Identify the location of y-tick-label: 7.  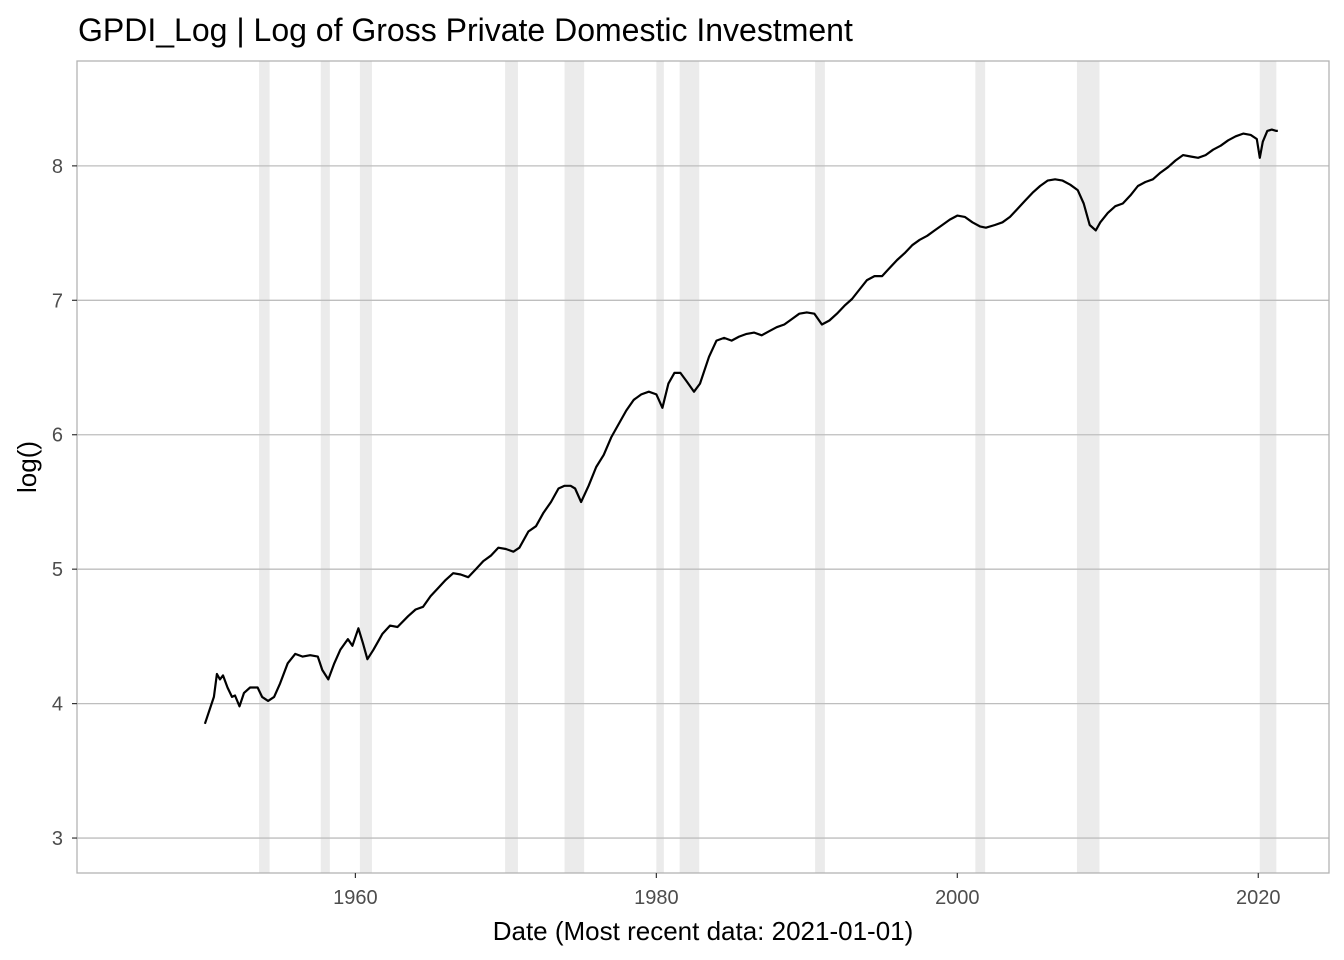
(57, 301).